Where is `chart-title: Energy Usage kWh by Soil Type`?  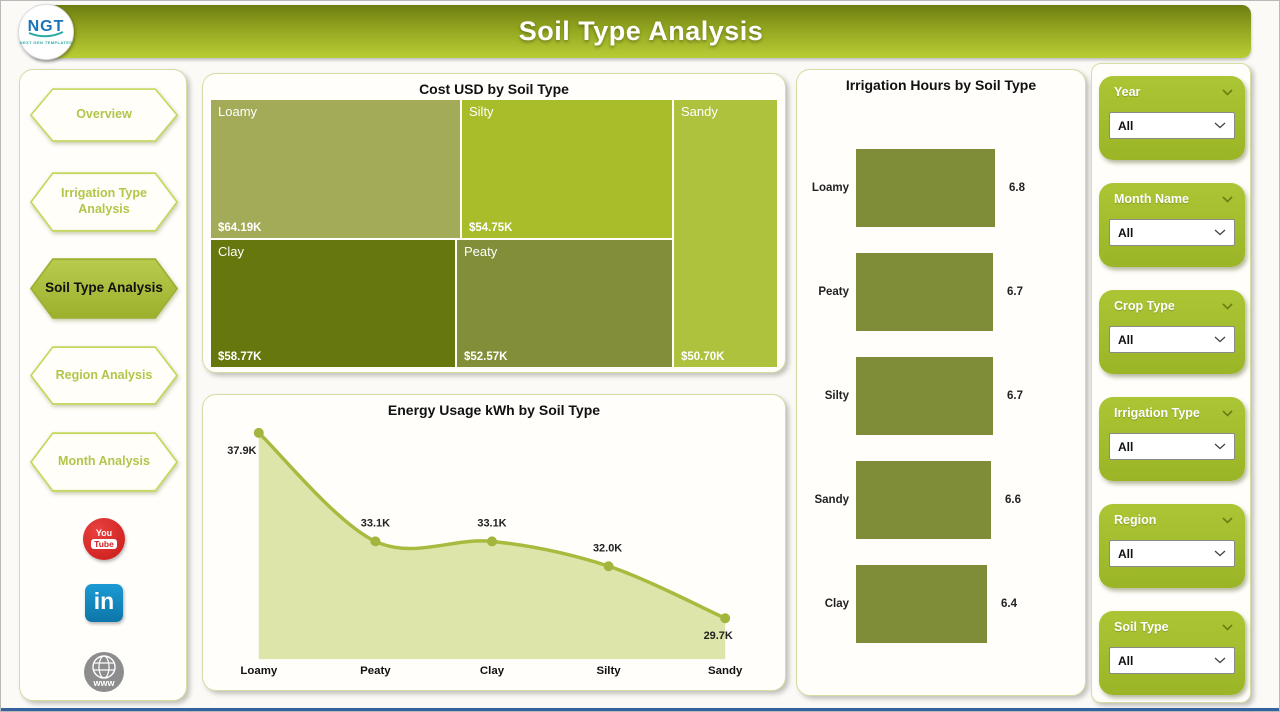
chart-title: Energy Usage kWh by Soil Type is located at coordinates (494, 410).